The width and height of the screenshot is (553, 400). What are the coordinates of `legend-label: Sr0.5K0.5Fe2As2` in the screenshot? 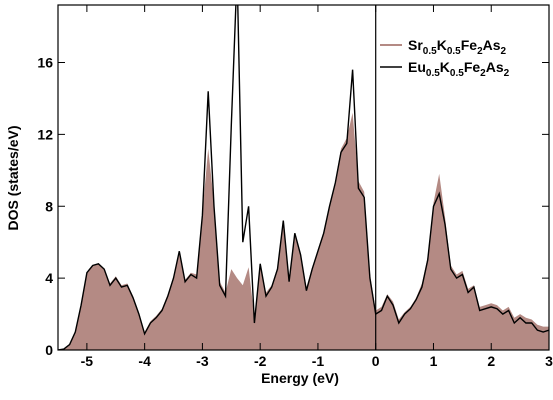 It's located at (457, 47).